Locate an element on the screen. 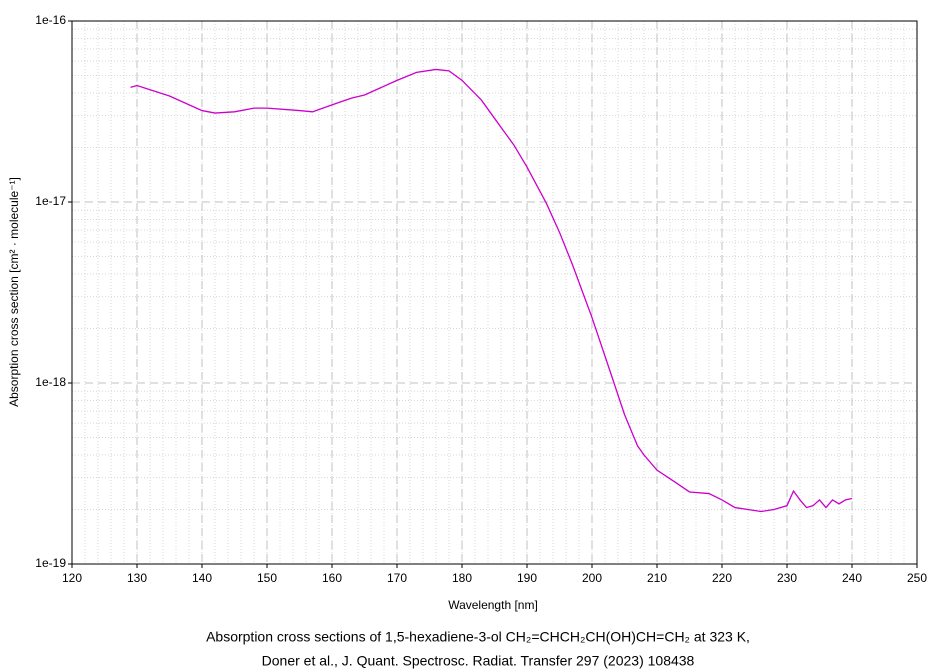 Image resolution: width=940 pixels, height=672 pixels. x-tick-label: 220 is located at coordinates (722, 578).